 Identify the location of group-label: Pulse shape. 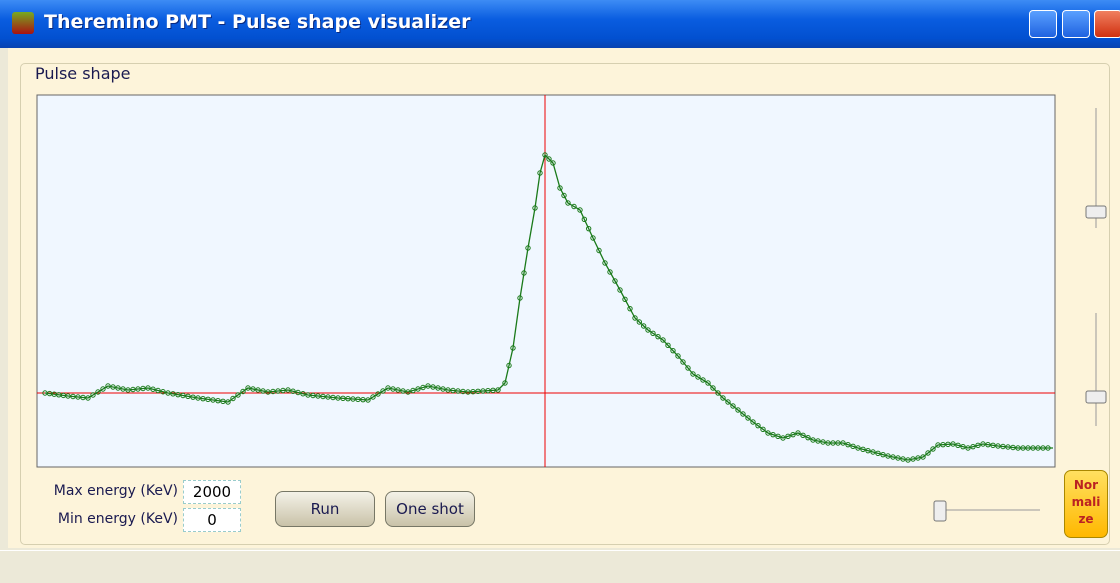
(83, 73).